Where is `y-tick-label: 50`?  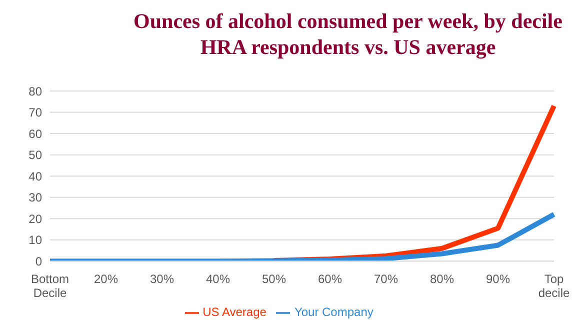
y-tick-label: 50 is located at coordinates (35, 155).